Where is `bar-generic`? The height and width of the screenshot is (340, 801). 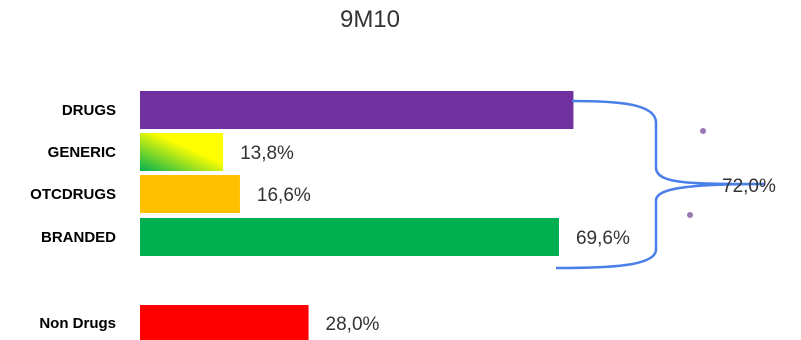 bar-generic is located at coordinates (182, 152).